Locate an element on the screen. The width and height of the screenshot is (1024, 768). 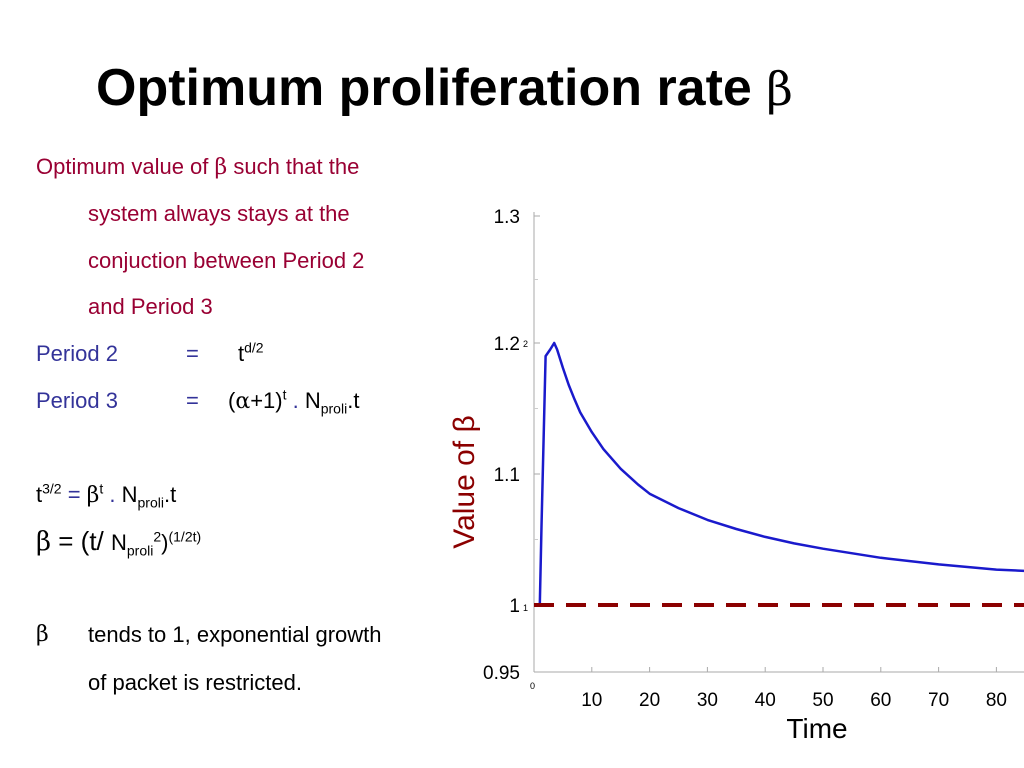
conclusion-line-2: of packet is restricted. is located at coordinates (195, 682).